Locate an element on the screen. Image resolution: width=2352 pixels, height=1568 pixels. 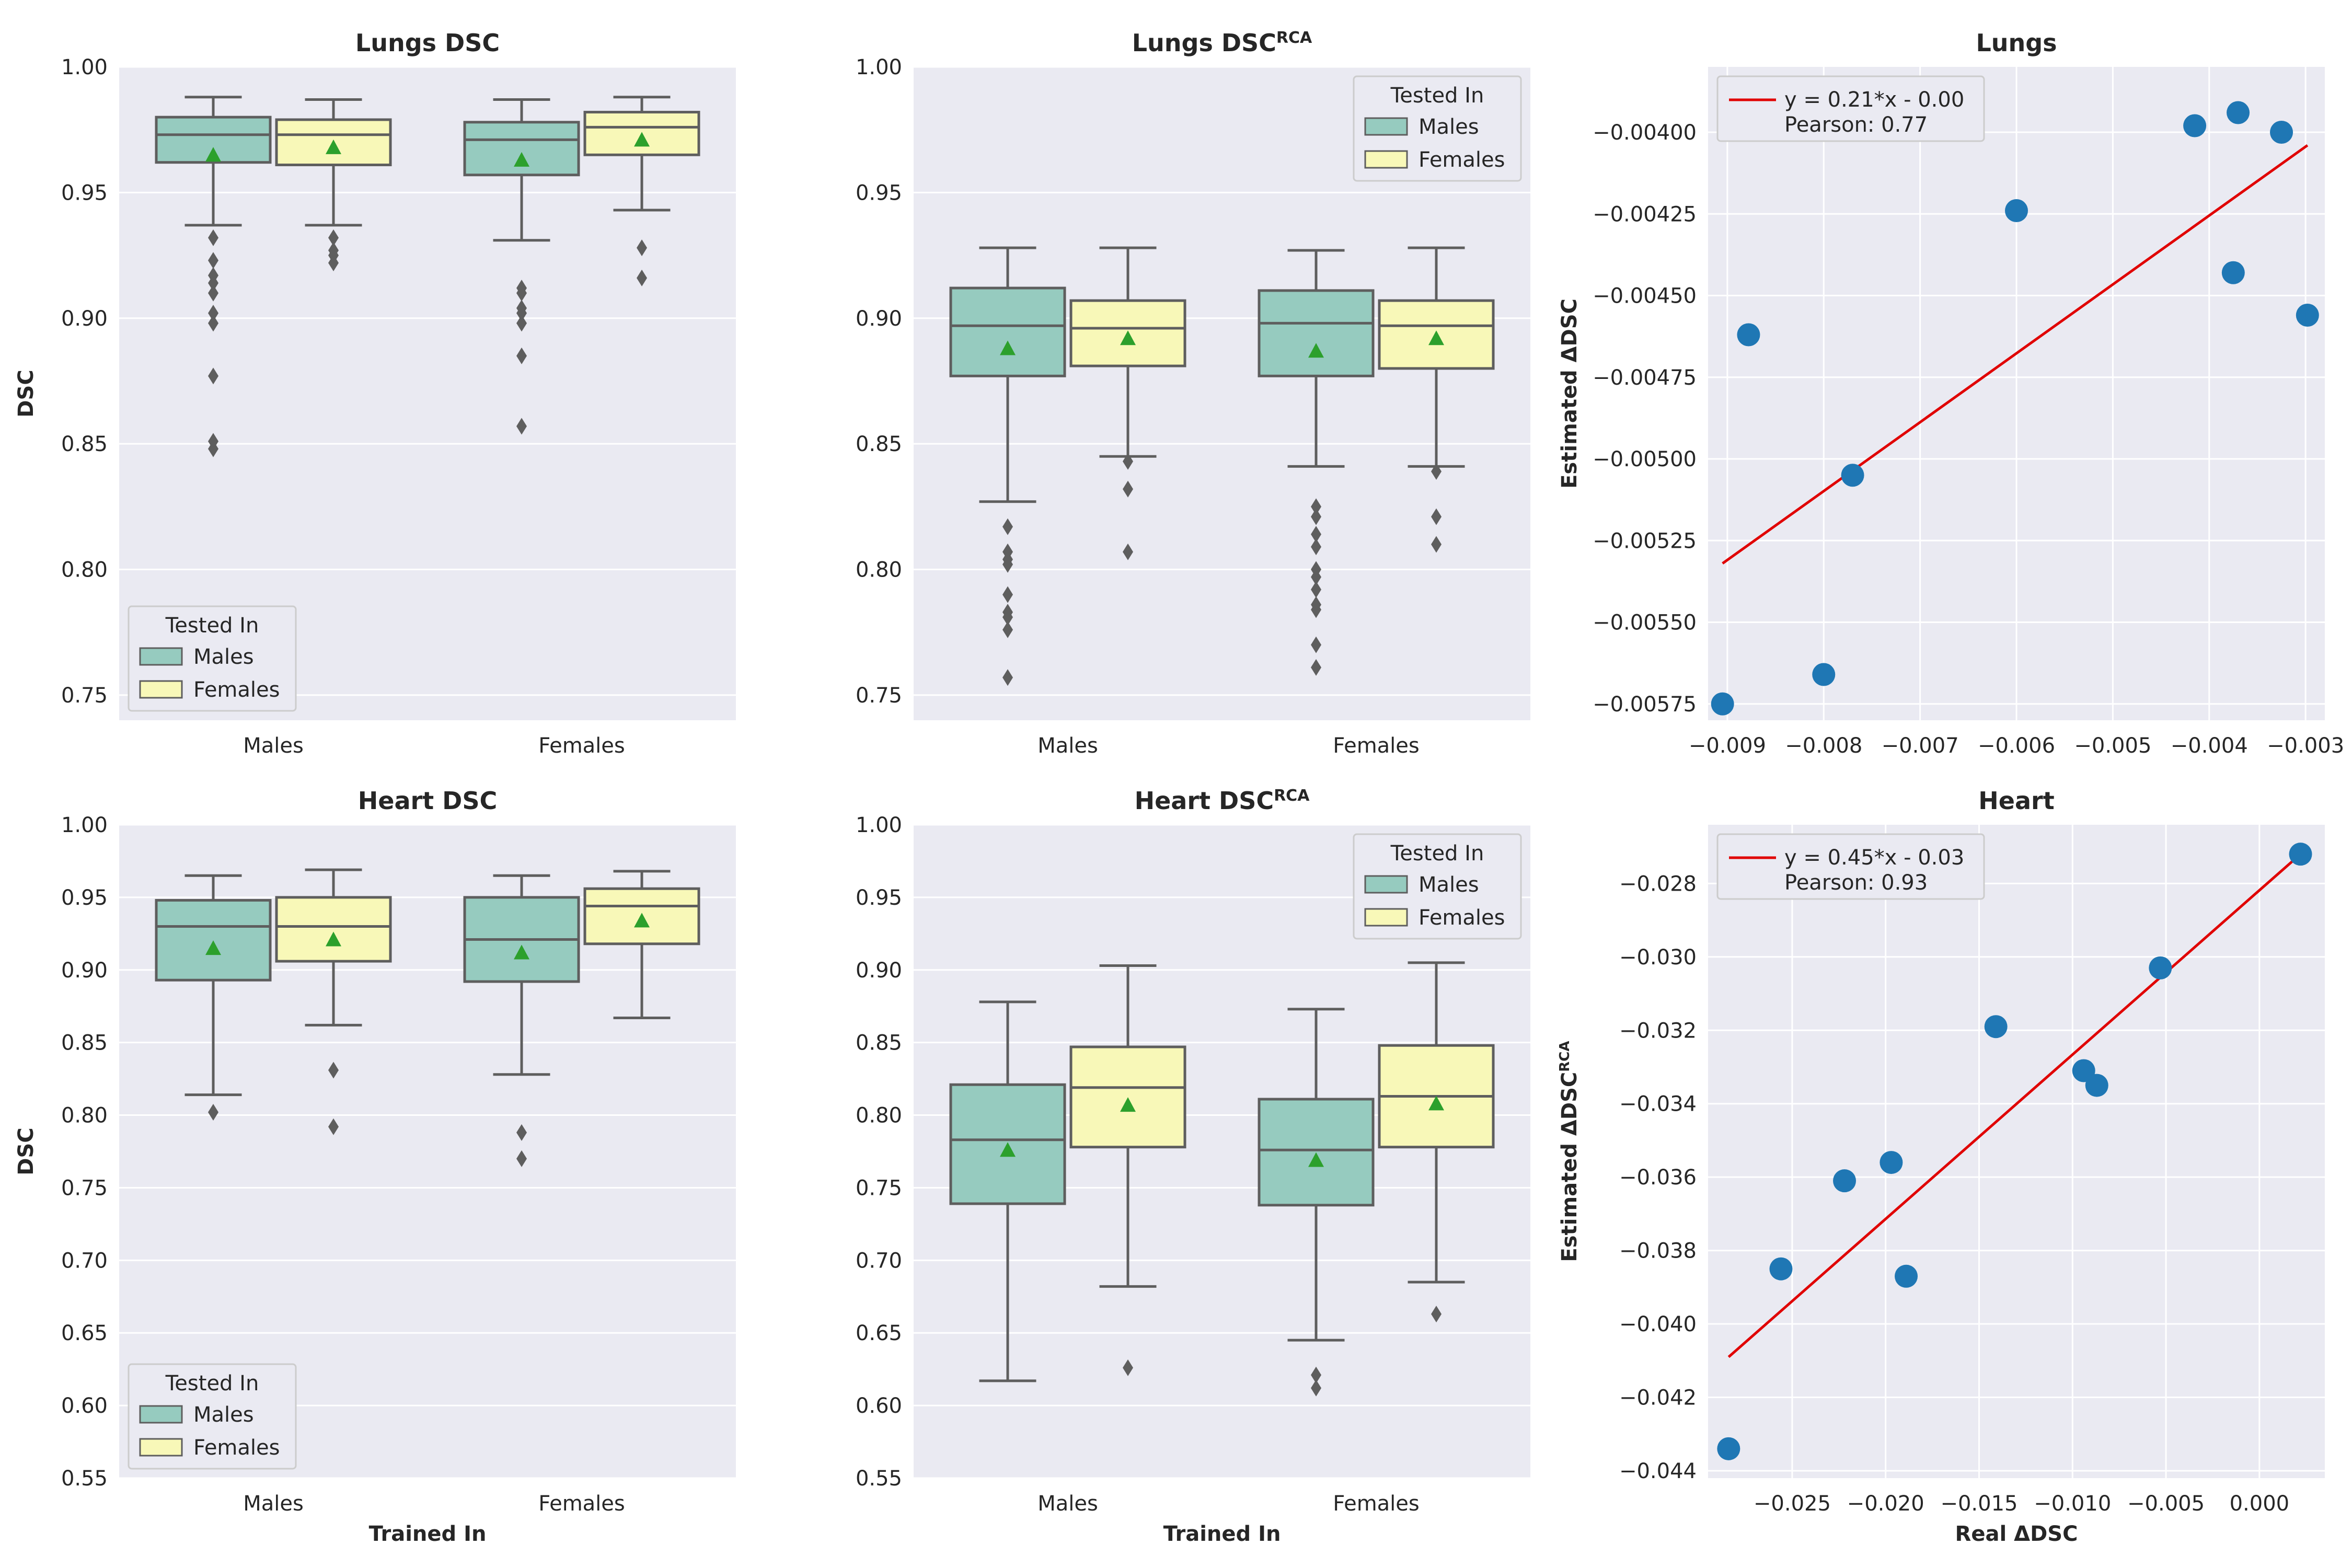
title-main: Heart is located at coordinates (2016, 801).